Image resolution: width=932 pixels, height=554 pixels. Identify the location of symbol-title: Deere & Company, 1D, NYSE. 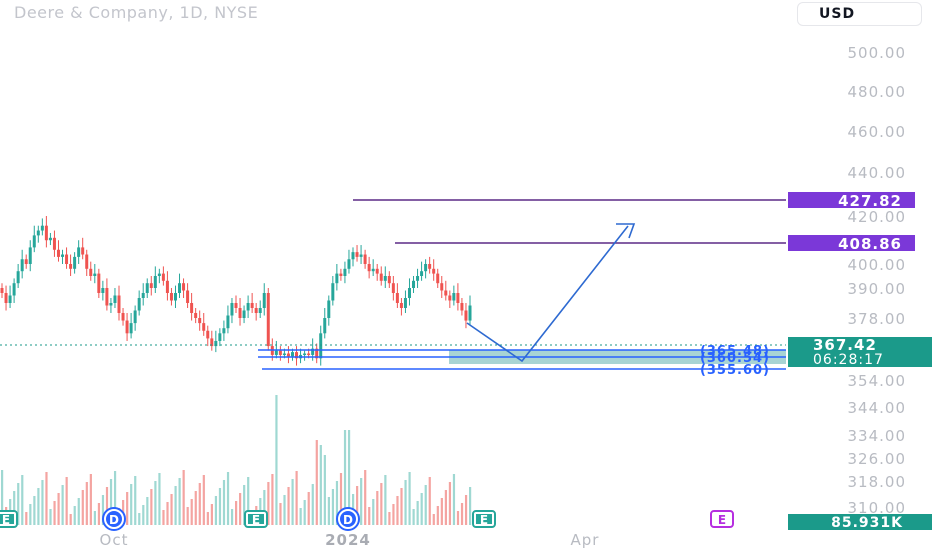
(136, 12).